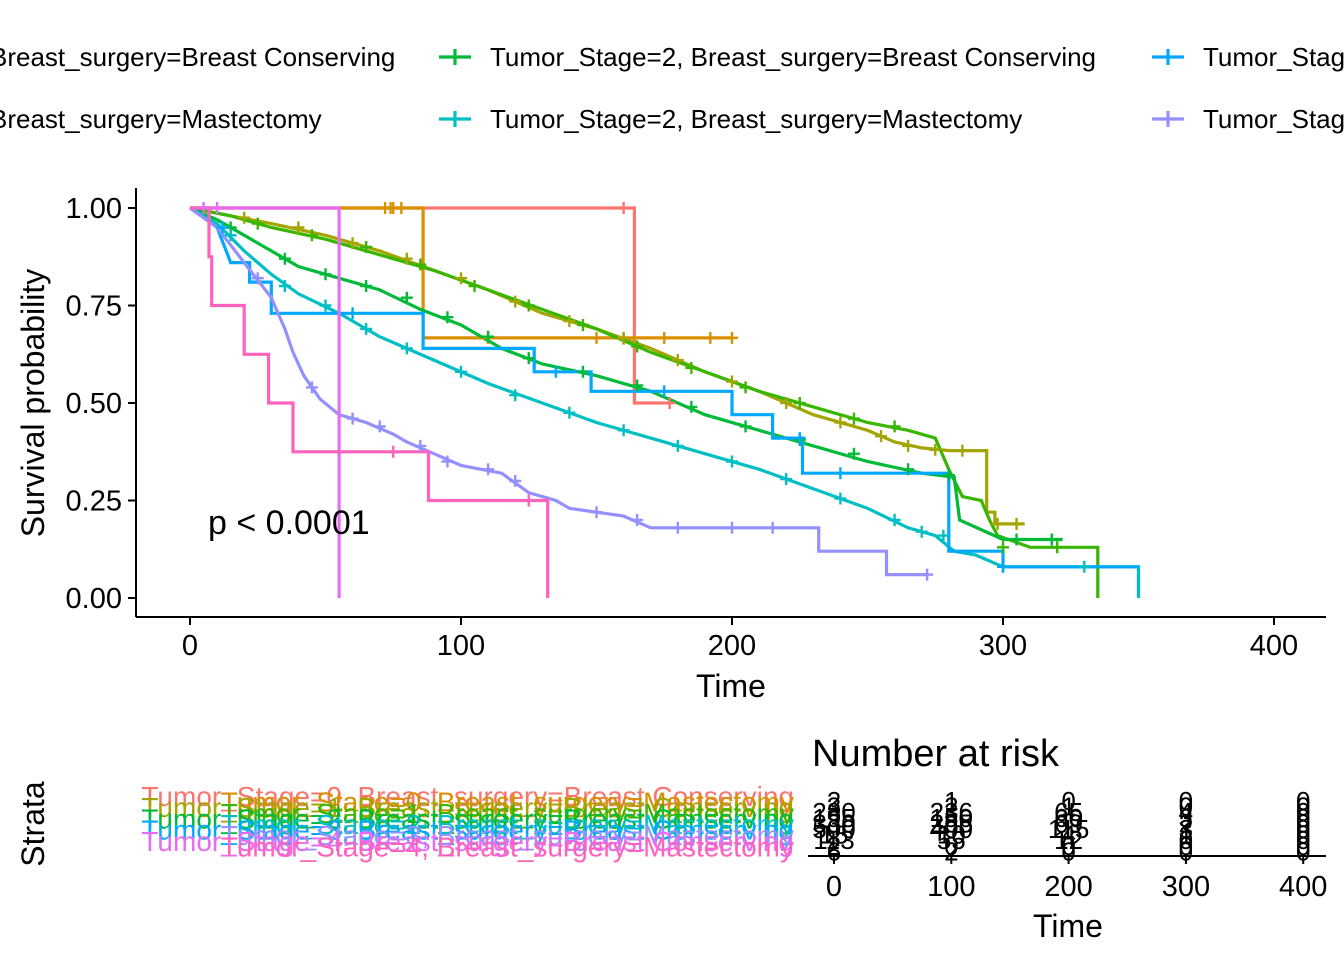 The height and width of the screenshot is (960, 1344). Describe the element at coordinates (834, 846) in the screenshot. I see `risk-value-9-0: 2` at that location.